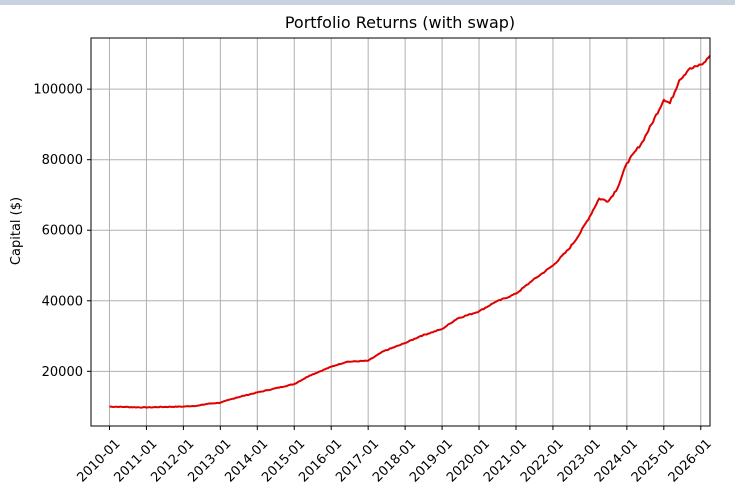  Describe the element at coordinates (400, 22) in the screenshot. I see `chart-title: Portfolio Returns (with swap)` at that location.